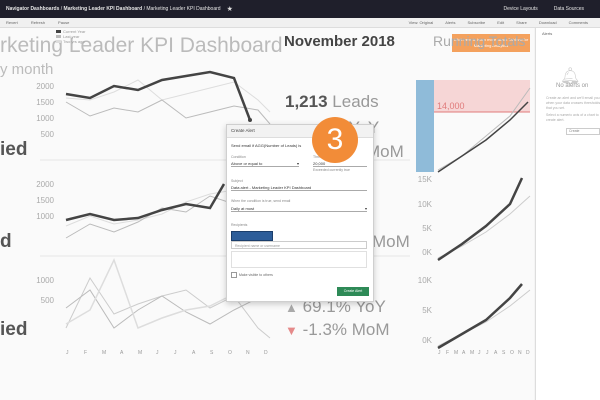 This screenshot has height=400, width=600. What do you see at coordinates (103, 9) in the screenshot?
I see `breadcrumb-link-workbook: Marketing Leader KPI Dashboard` at bounding box center [103, 9].